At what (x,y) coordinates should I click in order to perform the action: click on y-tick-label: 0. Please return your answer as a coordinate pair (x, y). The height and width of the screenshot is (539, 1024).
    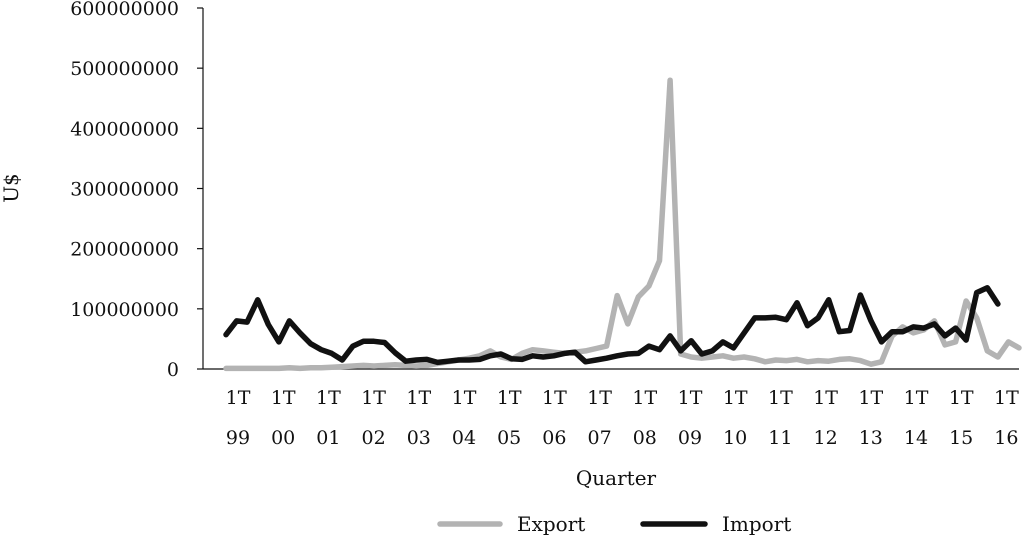
    Looking at the image, I should click on (173, 370).